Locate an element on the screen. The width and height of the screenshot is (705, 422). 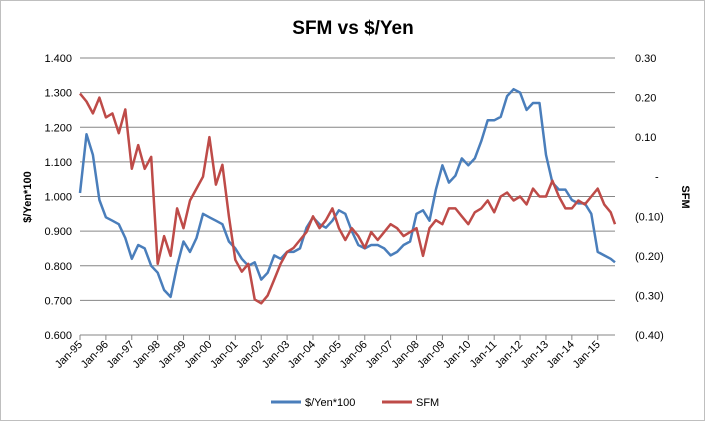
y2-tick-label: (0.40) is located at coordinates (649, 336).